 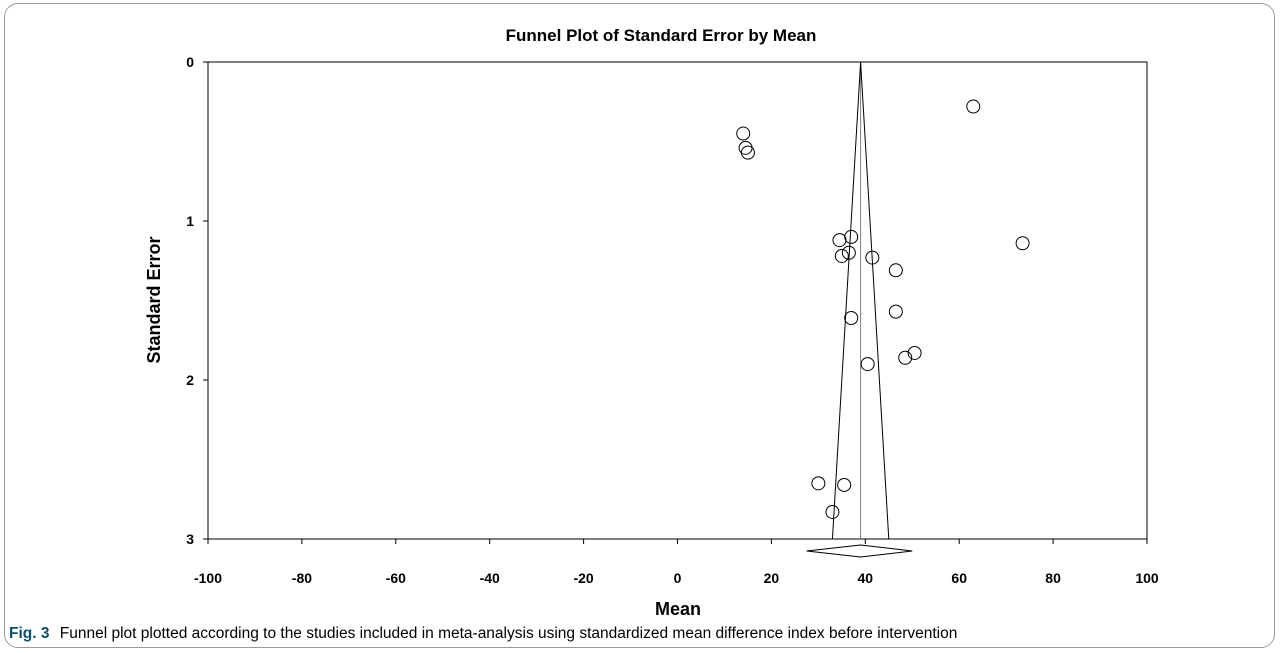 I want to click on x-axis: -100 -80 -60 -40 -20 0 20 40 60 80 100, so click(x=676, y=562).